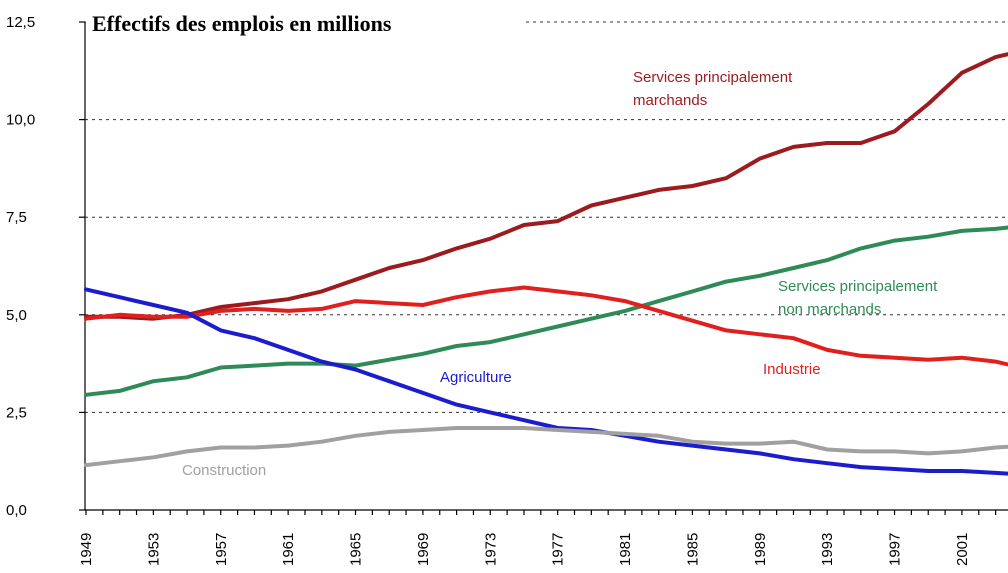 The image size is (1008, 573). Describe the element at coordinates (423, 549) in the screenshot. I see `x-tick-label: 1969` at that location.